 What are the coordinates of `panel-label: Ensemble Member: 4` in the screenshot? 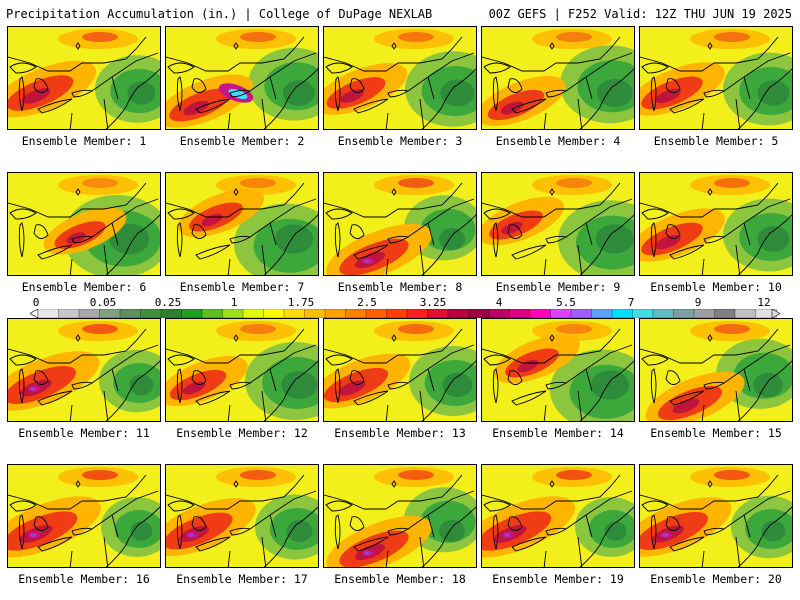 It's located at (558, 141).